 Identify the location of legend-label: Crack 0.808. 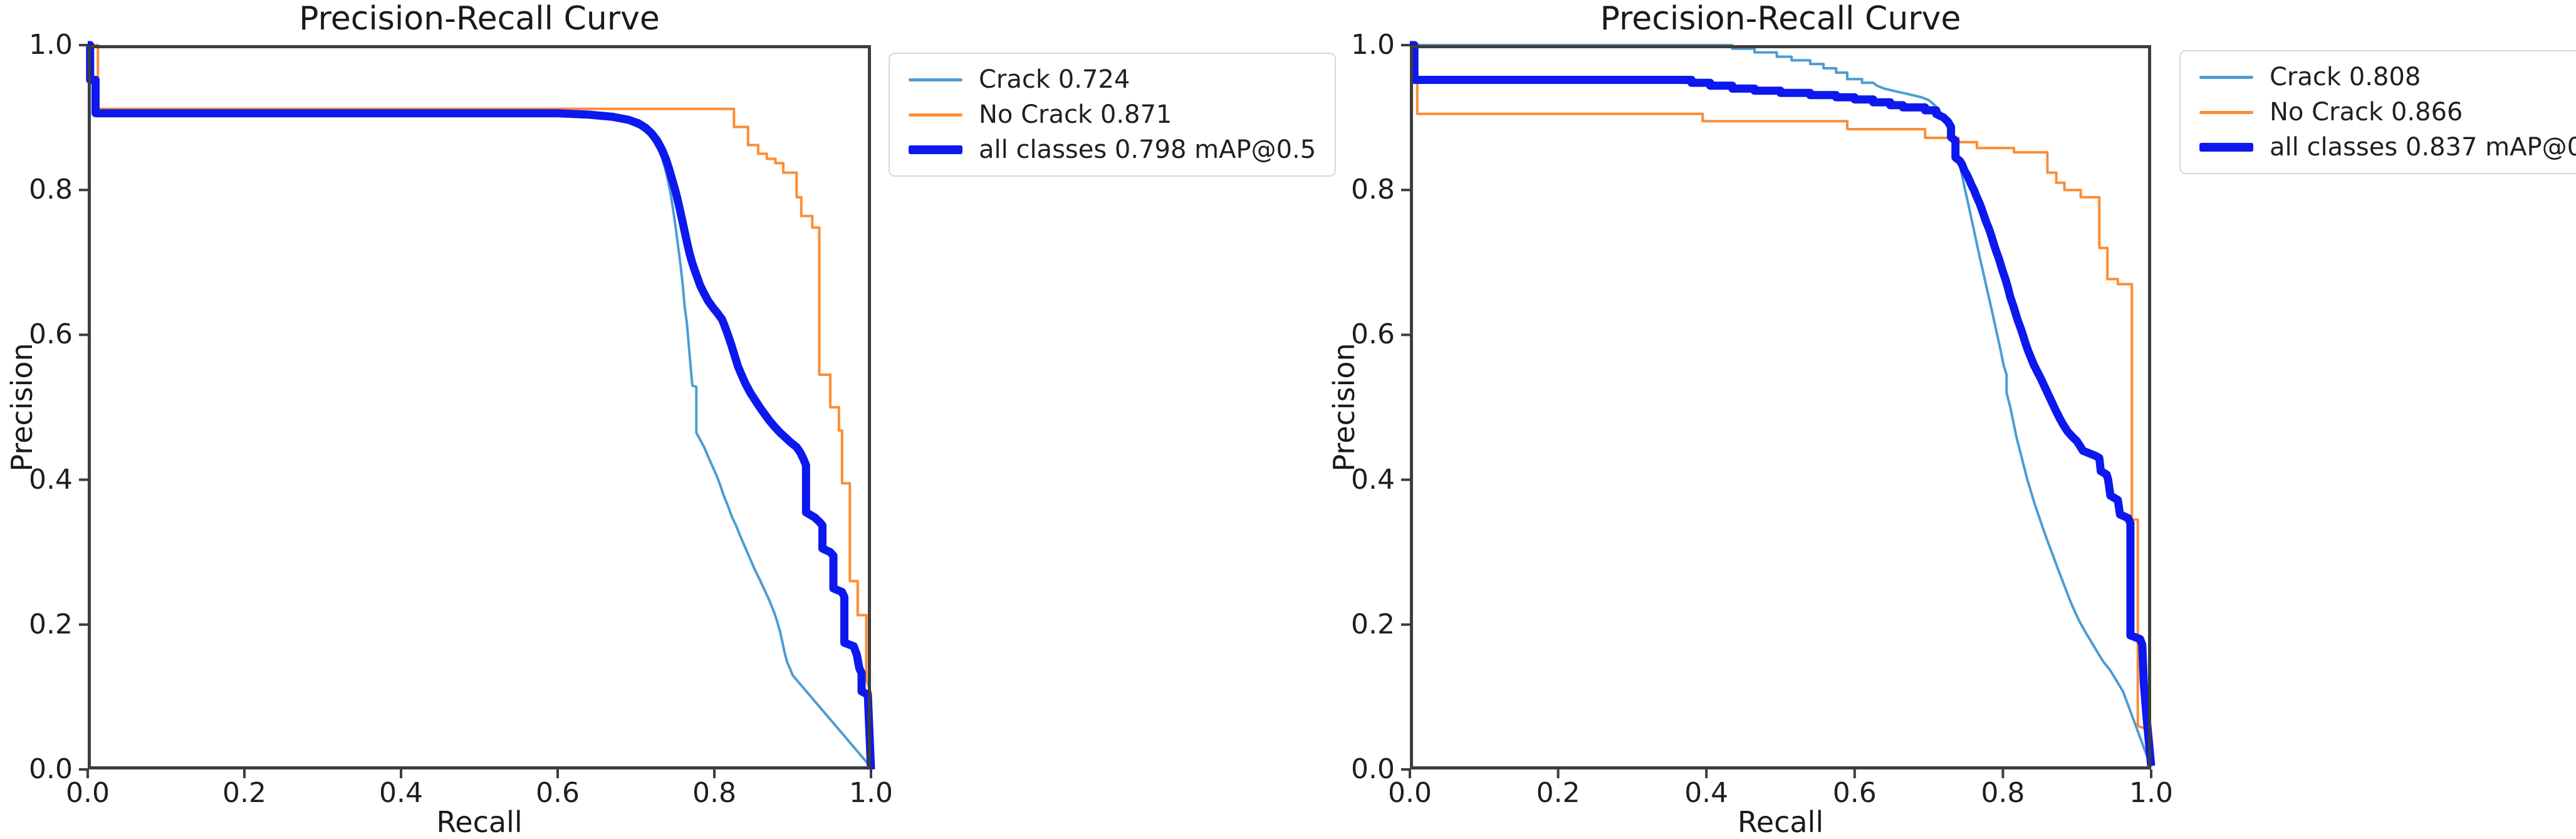
(2345, 77).